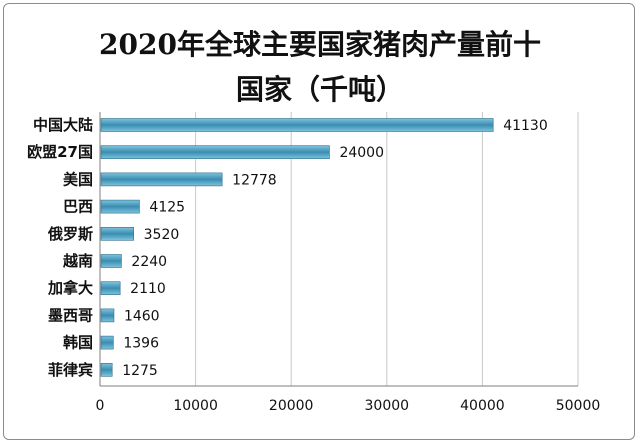 This screenshot has width=640, height=445. What do you see at coordinates (77, 261) in the screenshot?
I see `category-label: 越南` at bounding box center [77, 261].